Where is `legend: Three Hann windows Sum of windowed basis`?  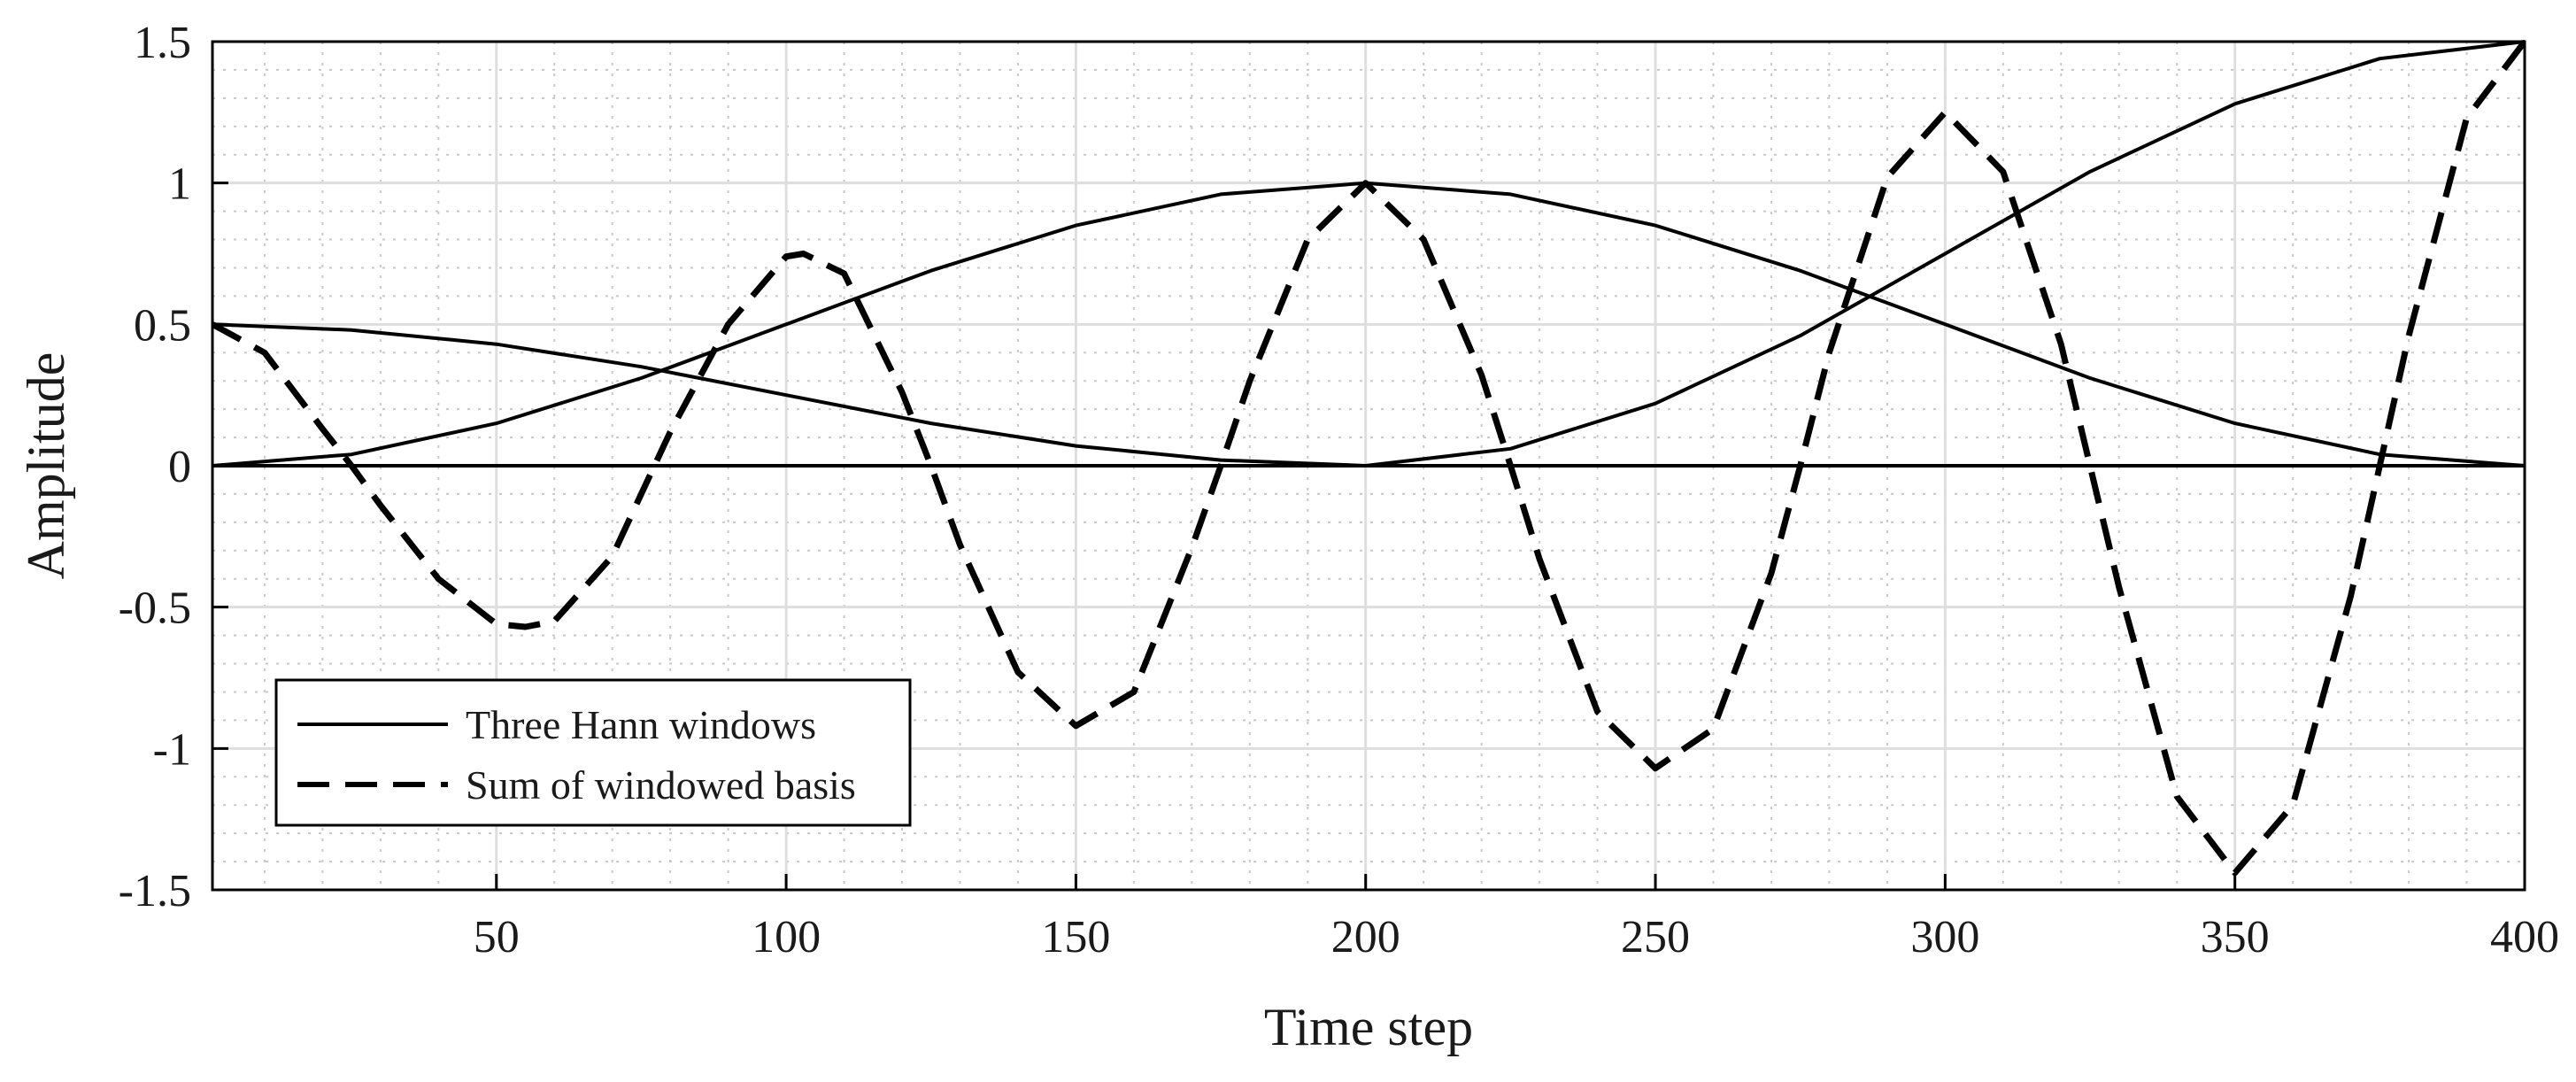
legend: Three Hann windows Sum of windowed basis is located at coordinates (593, 753).